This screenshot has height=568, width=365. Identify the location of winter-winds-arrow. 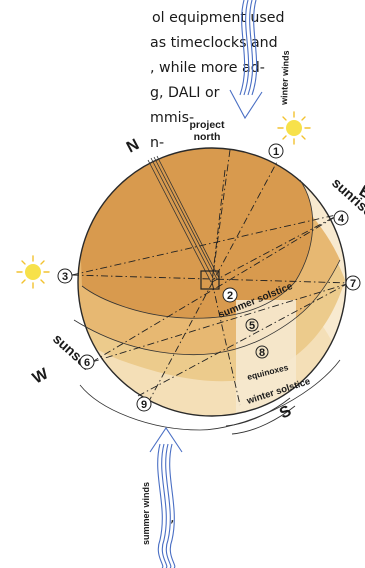
(246, 60).